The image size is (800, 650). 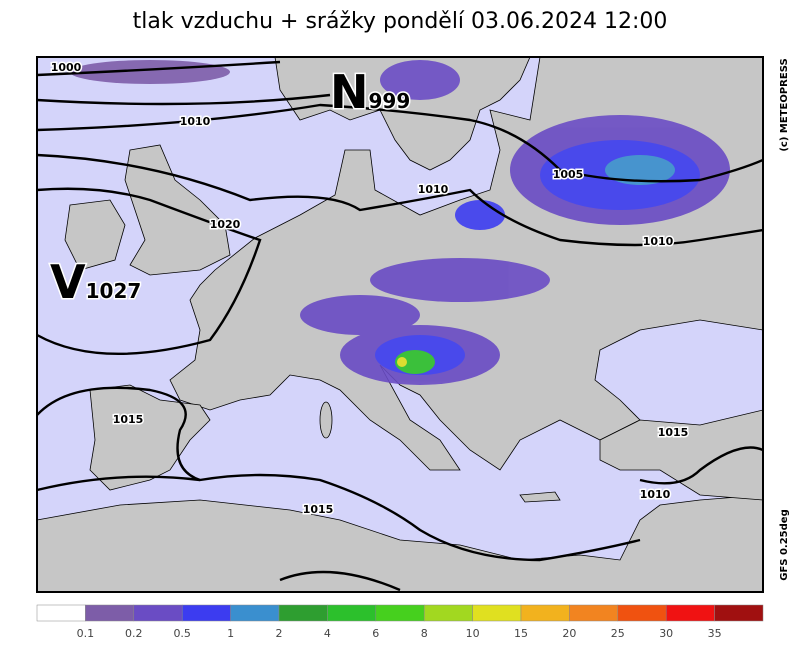 I want to click on isobar-label: 1000, so click(x=66, y=67).